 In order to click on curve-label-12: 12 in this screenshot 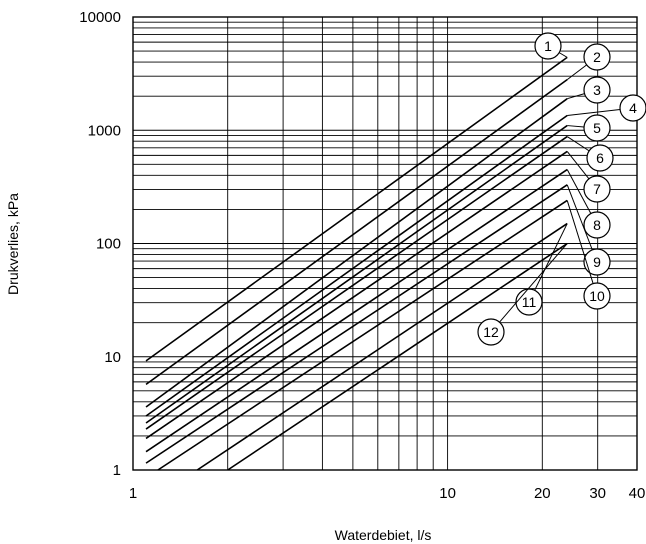, I will do `click(491, 332)`.